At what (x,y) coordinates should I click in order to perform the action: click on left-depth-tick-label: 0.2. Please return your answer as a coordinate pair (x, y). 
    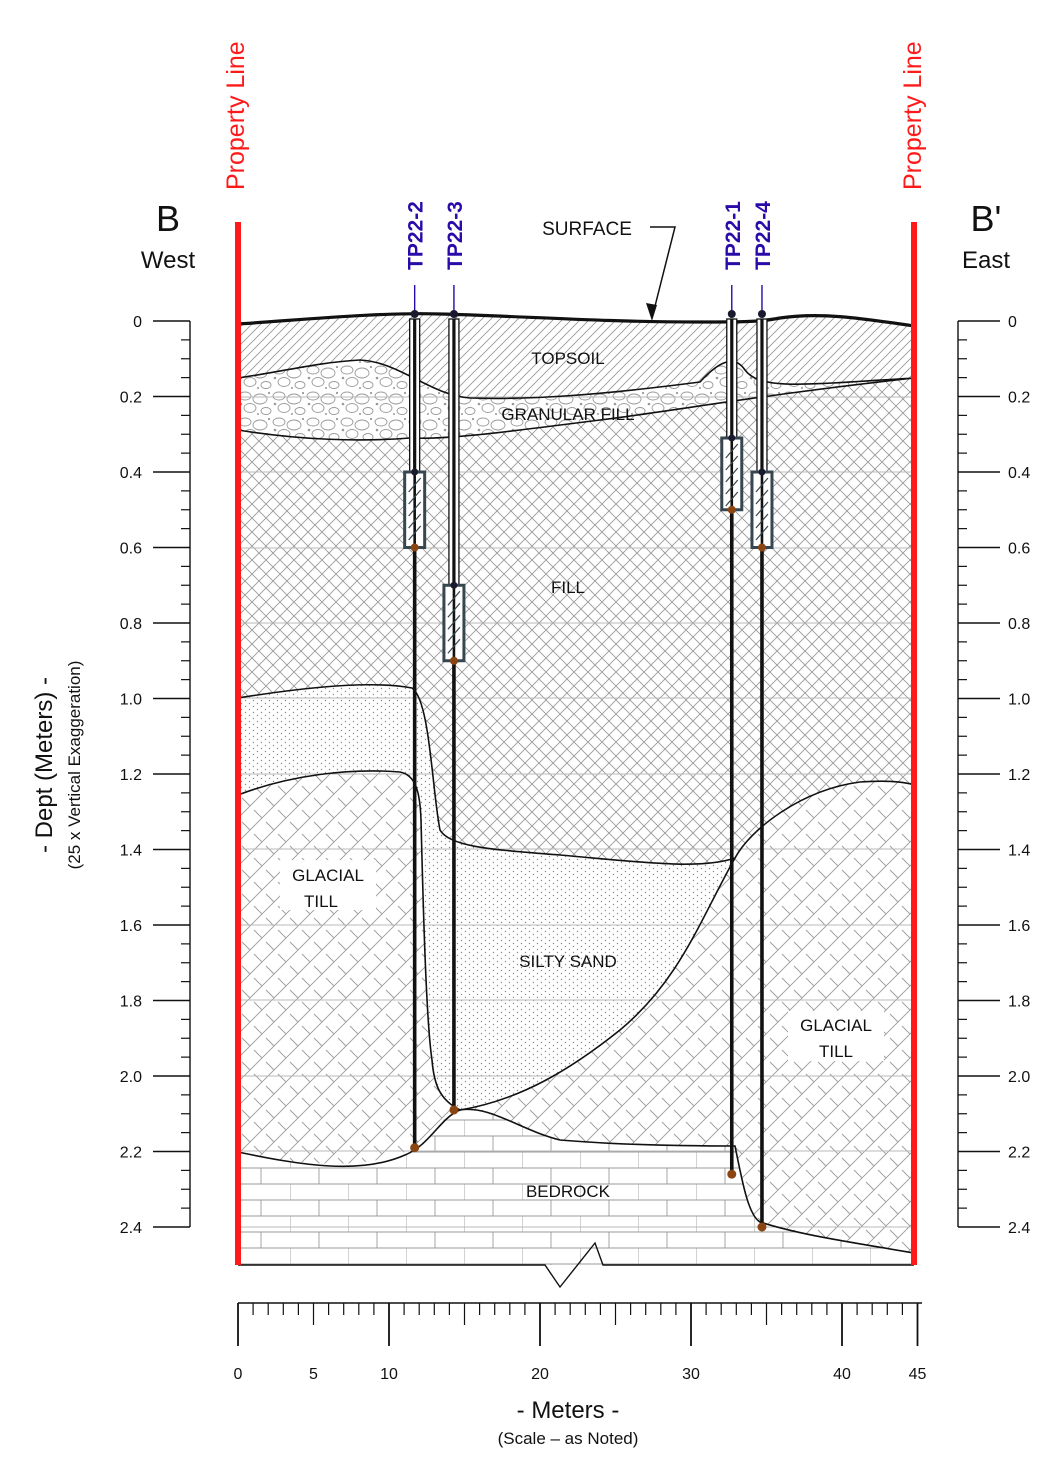
    Looking at the image, I should click on (131, 398).